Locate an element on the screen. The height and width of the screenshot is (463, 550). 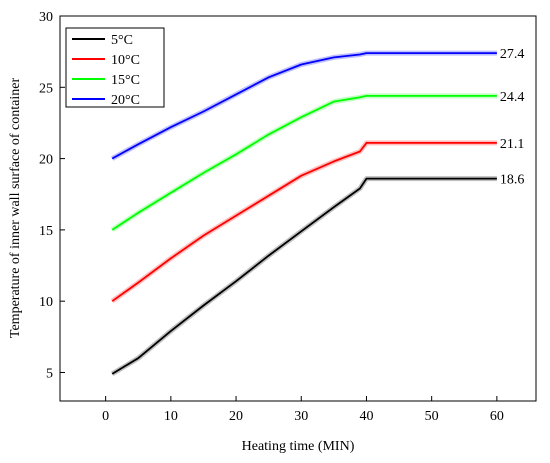
x-tick-label: 30 is located at coordinates (301, 416).